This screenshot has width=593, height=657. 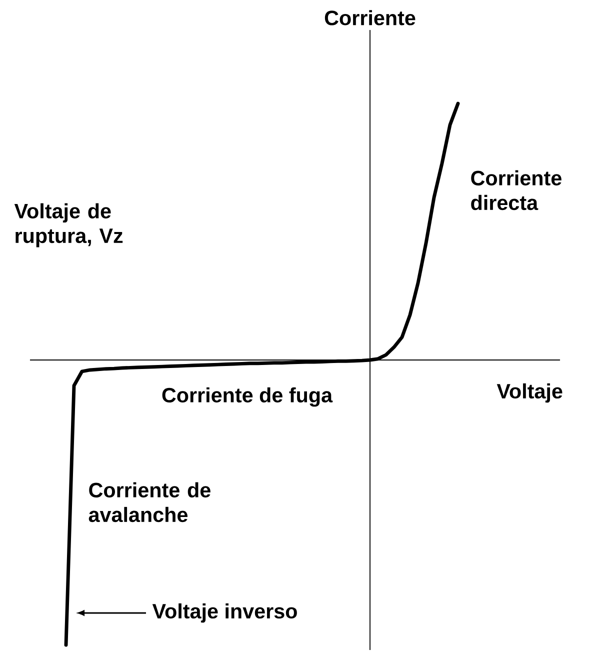 I want to click on annotation: Voltaje inverso, so click(x=224, y=613).